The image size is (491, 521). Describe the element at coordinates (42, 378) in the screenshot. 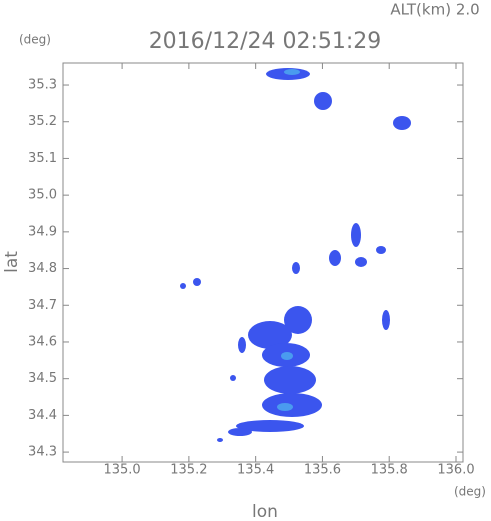

I see `y-tick-label: 34.5` at that location.